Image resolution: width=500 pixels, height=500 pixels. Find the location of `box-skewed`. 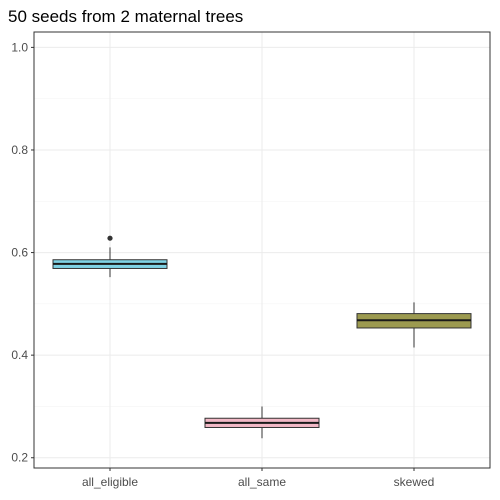

box-skewed is located at coordinates (414, 325).